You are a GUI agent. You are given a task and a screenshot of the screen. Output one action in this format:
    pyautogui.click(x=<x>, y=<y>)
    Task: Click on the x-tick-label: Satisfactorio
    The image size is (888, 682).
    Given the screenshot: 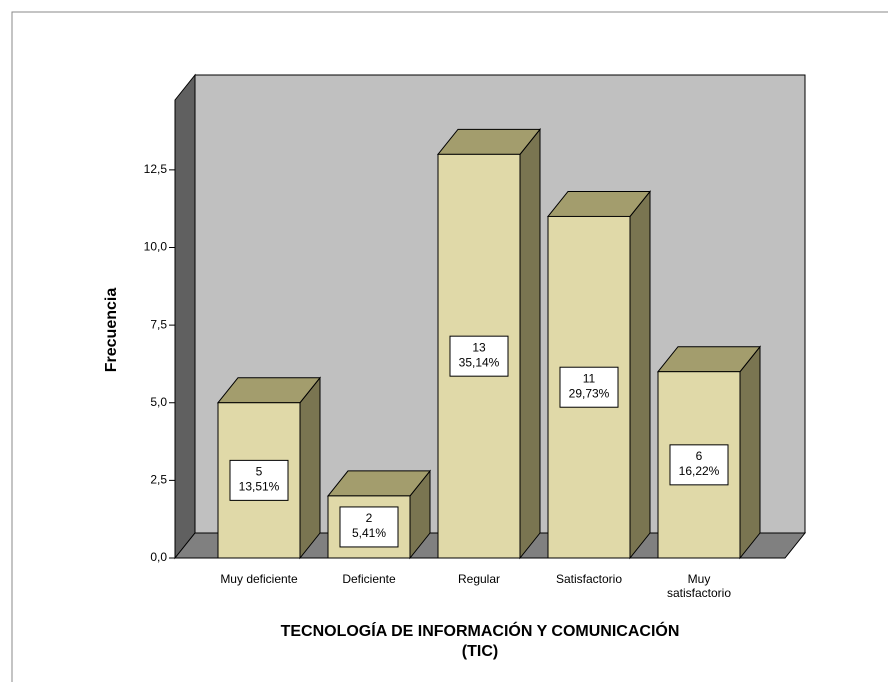 What is the action you would take?
    pyautogui.click(x=589, y=579)
    